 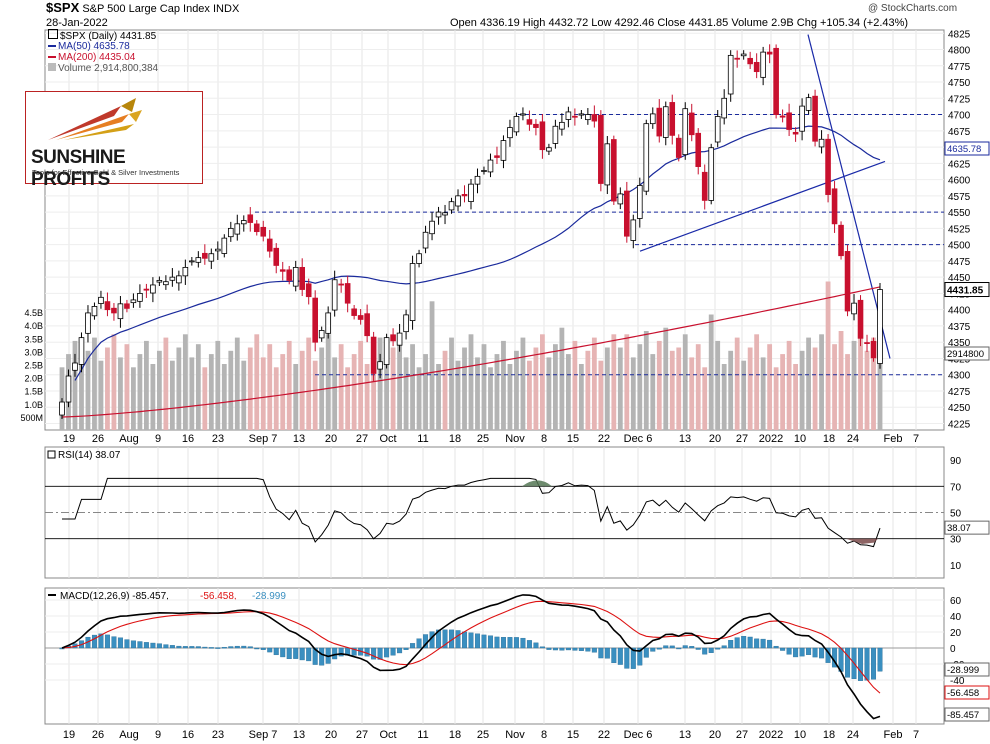 I want to click on legend-volume: Volume 2,914,800,384, so click(x=103, y=68).